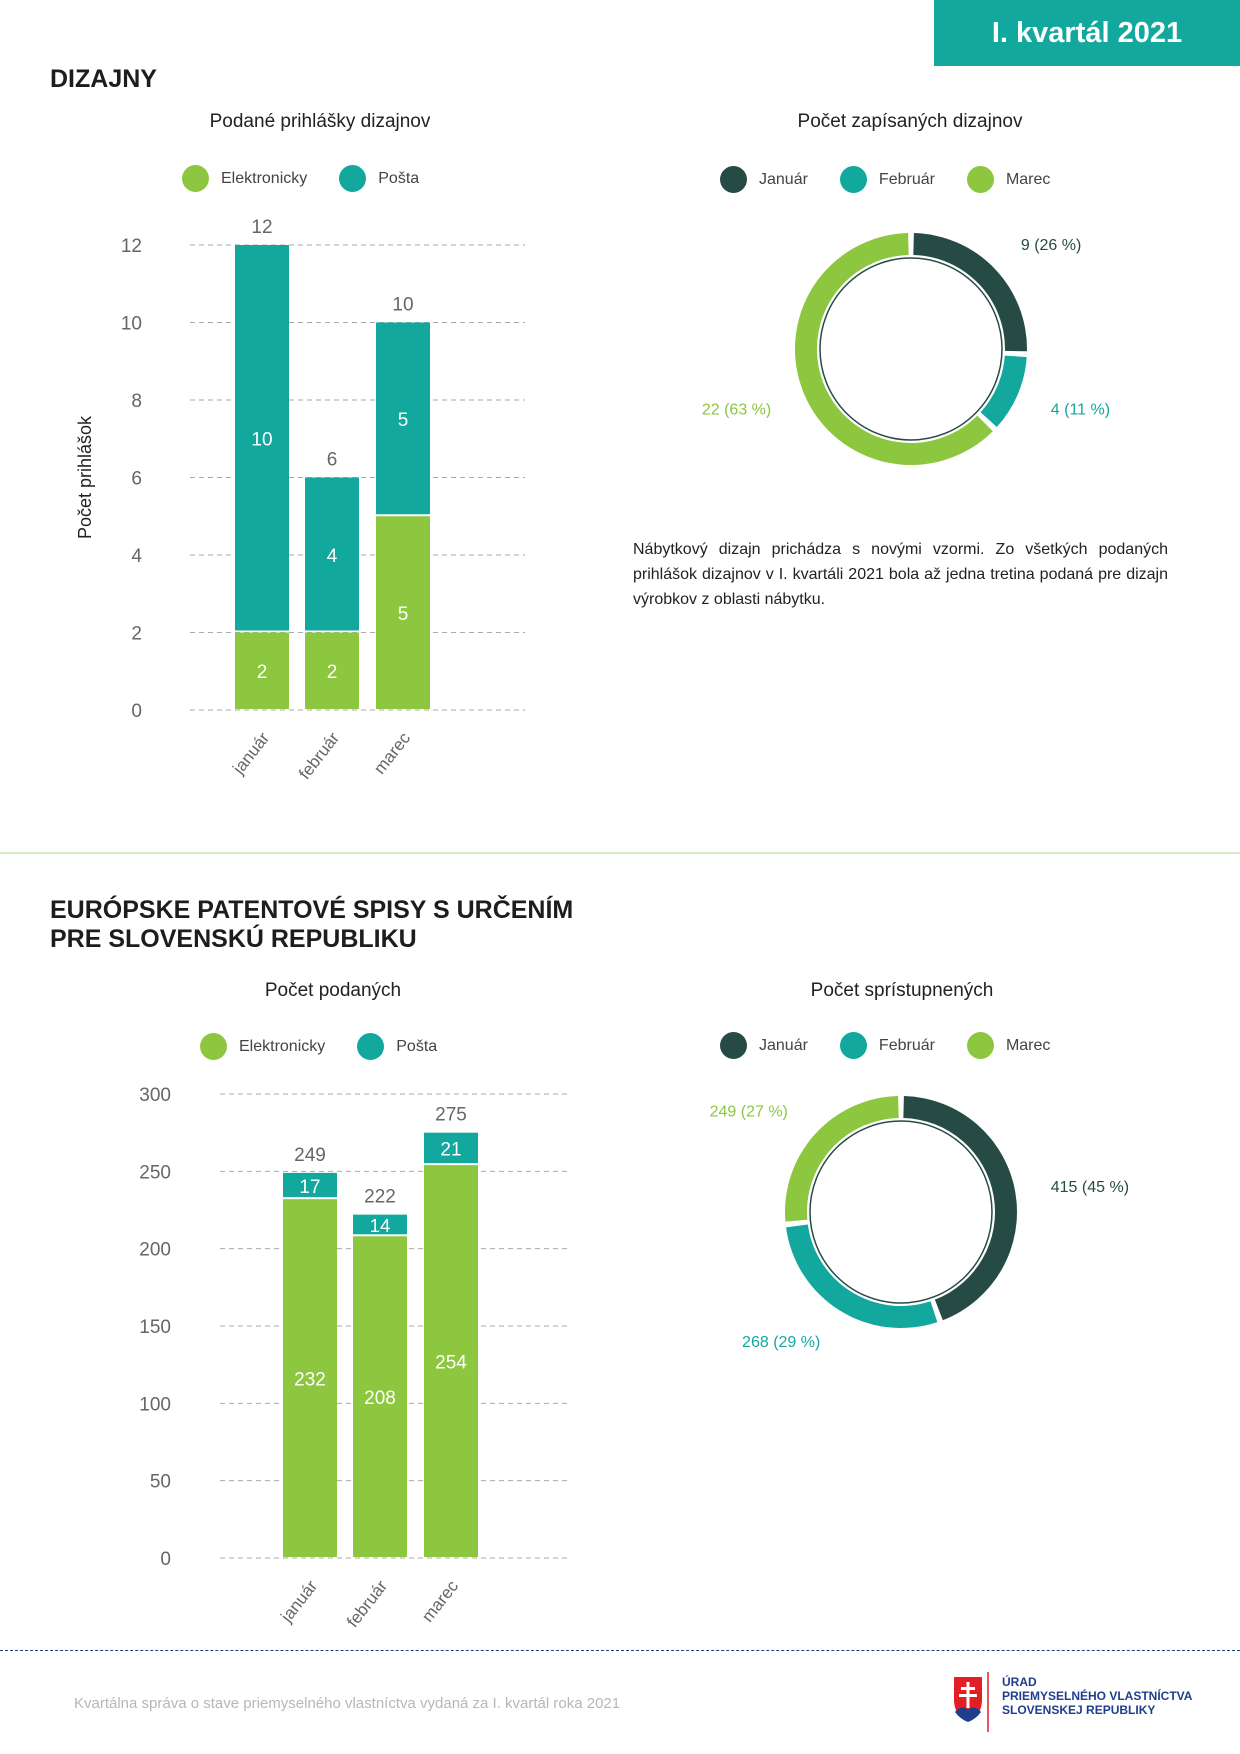 The width and height of the screenshot is (1240, 1754). I want to click on legend-label-elektronicky-2: Elektronicky, so click(282, 1046).